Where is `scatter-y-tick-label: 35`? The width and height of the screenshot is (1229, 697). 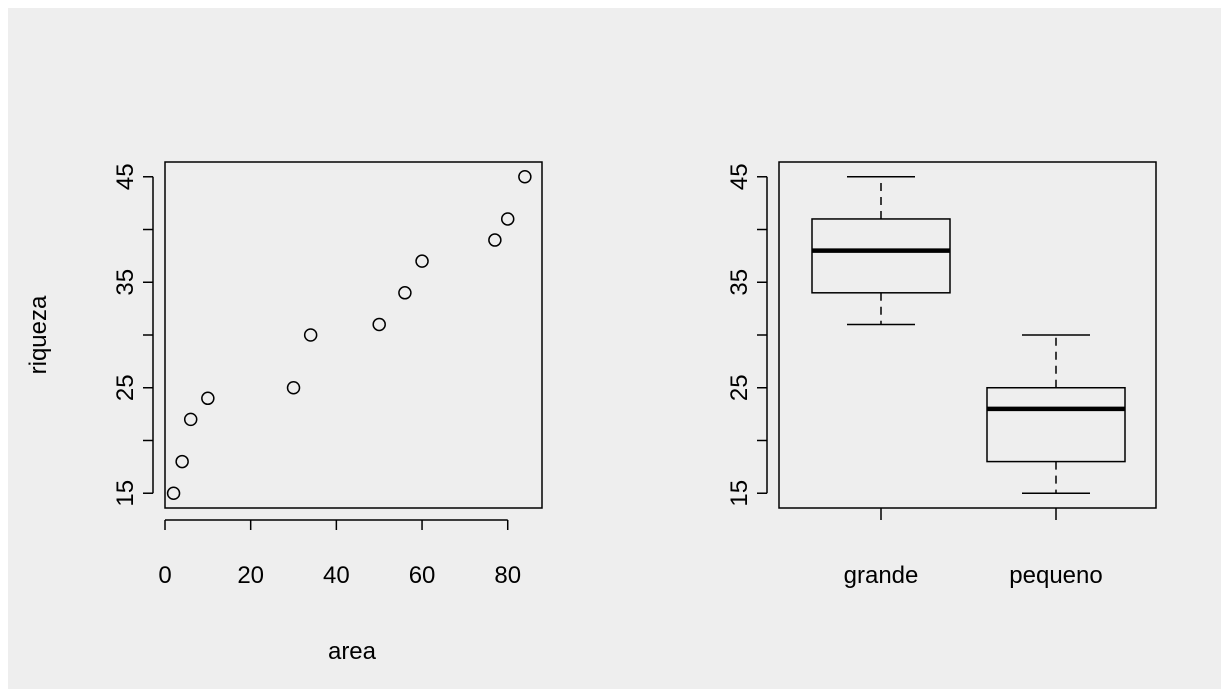
scatter-y-tick-label: 35 is located at coordinates (125, 282).